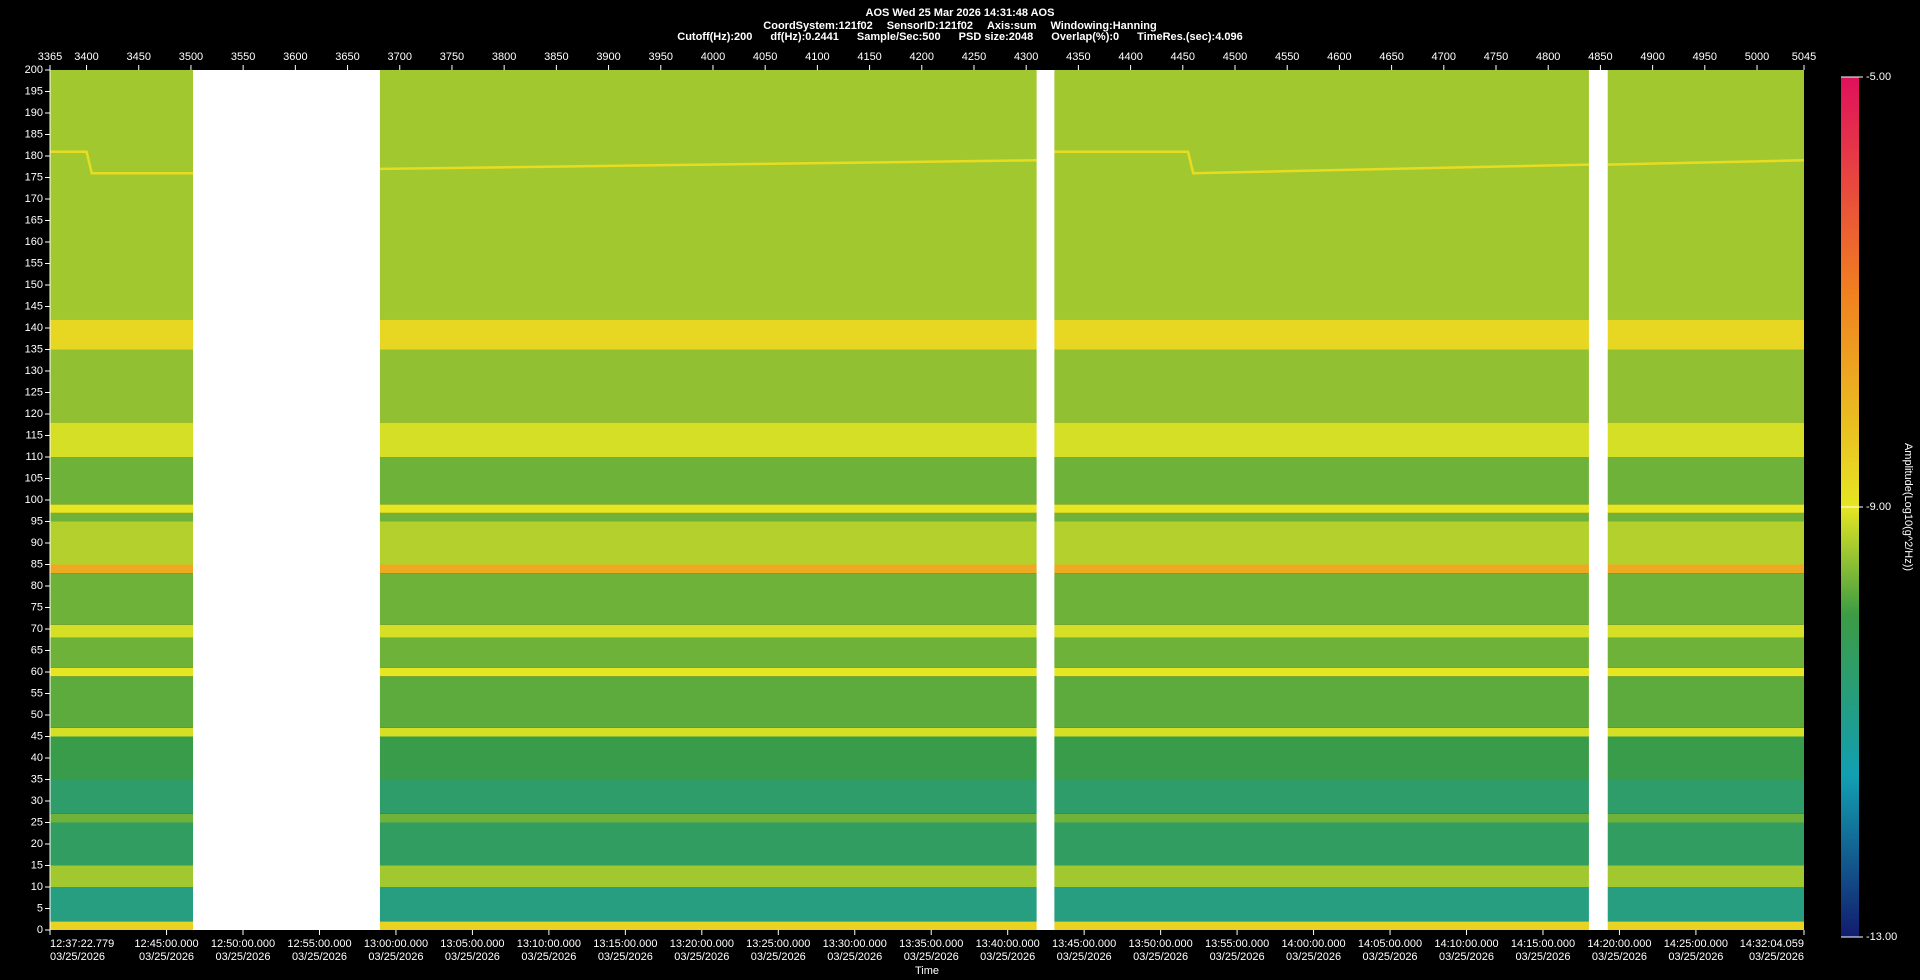  What do you see at coordinates (37, 758) in the screenshot?
I see `y-tick-label: 40` at bounding box center [37, 758].